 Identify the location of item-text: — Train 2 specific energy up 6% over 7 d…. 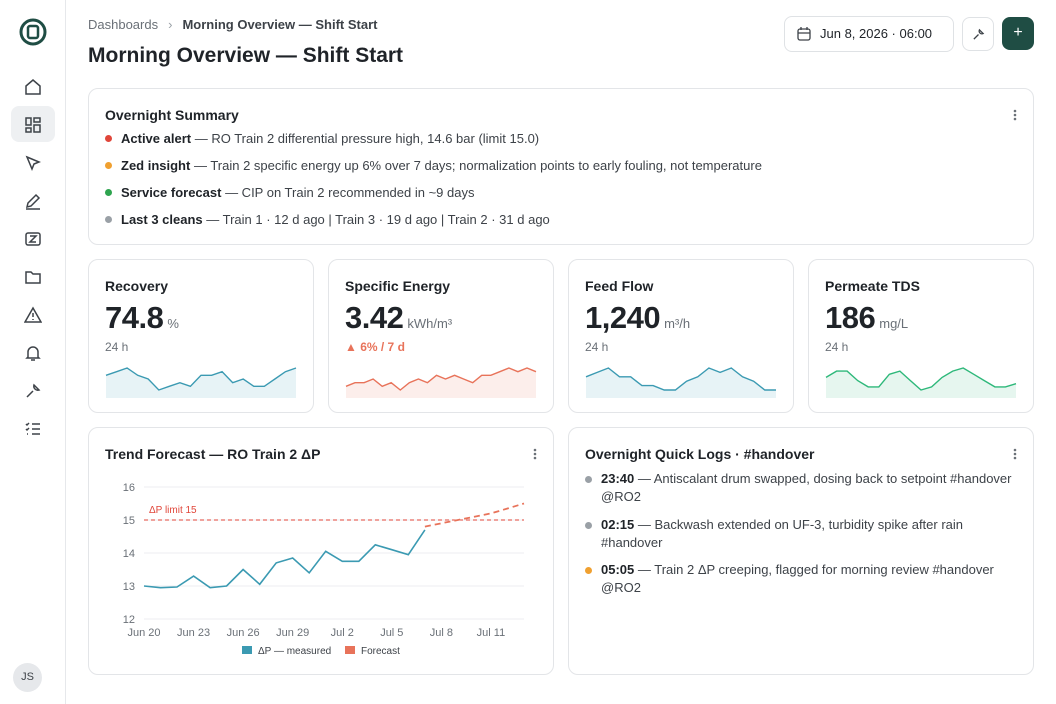
(476, 165).